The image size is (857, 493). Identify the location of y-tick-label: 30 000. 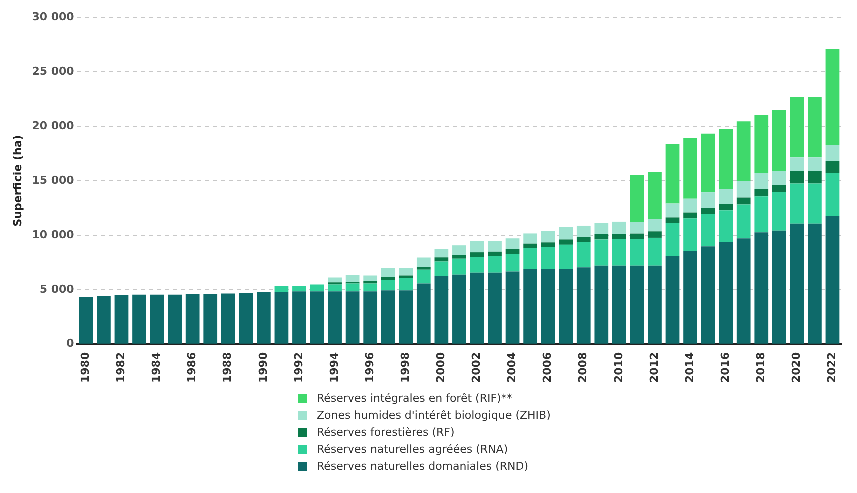
(53, 17).